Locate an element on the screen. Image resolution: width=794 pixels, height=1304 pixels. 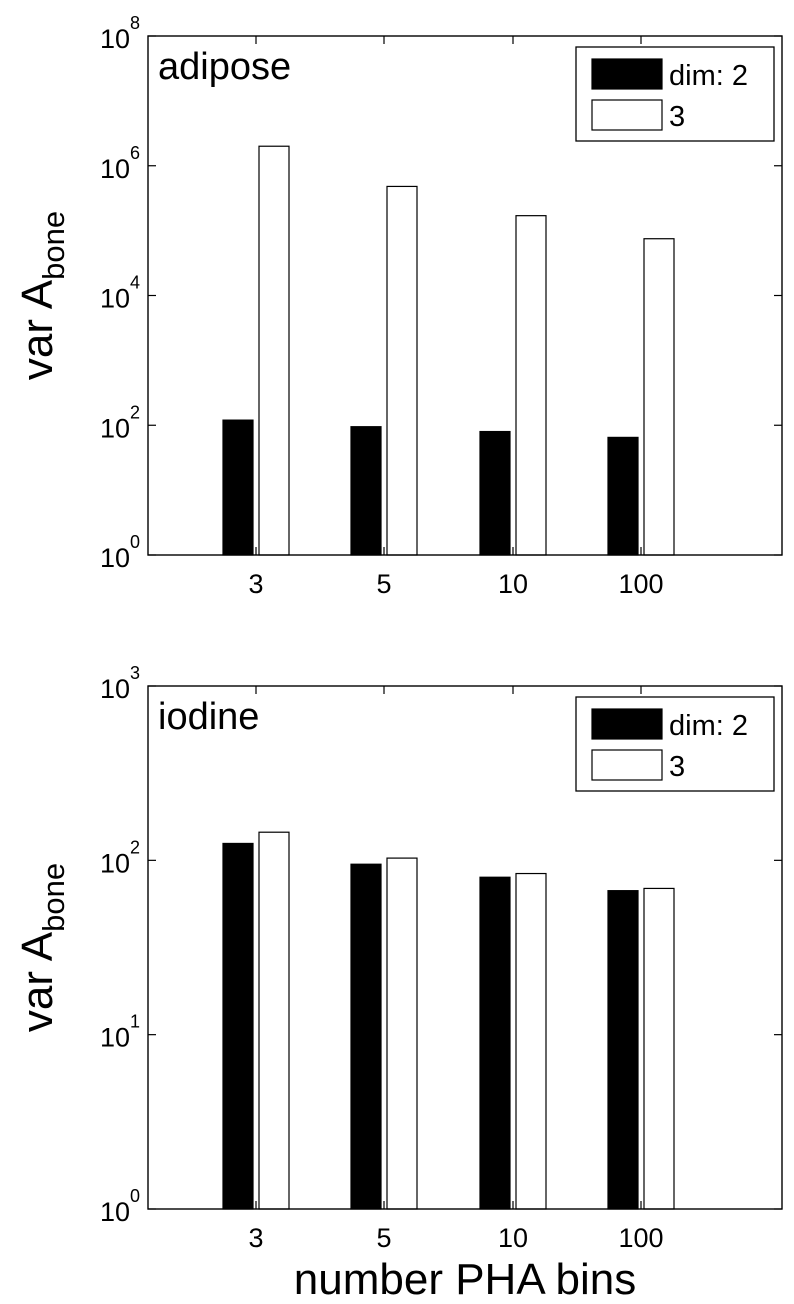
y-tick-label: 10¹ is located at coordinates (120, 1032).